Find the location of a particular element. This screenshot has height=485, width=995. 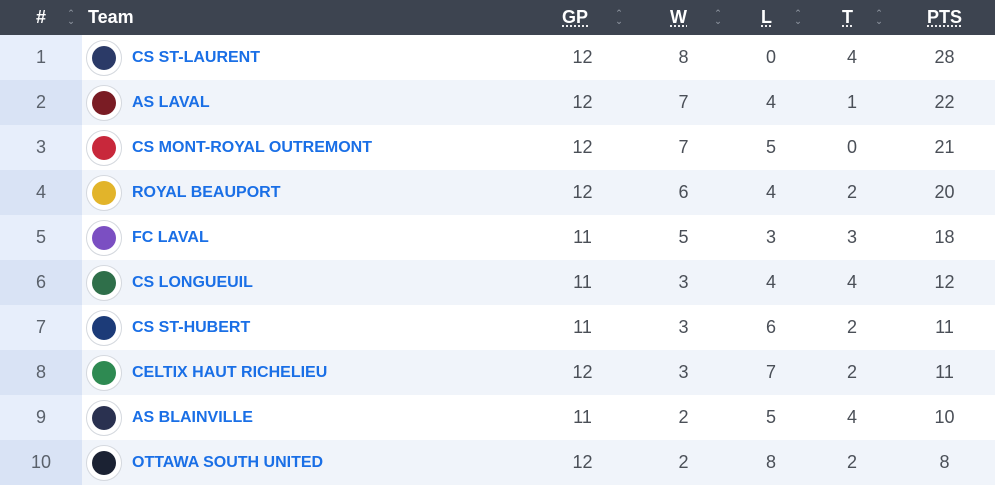

w-cell: 7 is located at coordinates (683, 102).